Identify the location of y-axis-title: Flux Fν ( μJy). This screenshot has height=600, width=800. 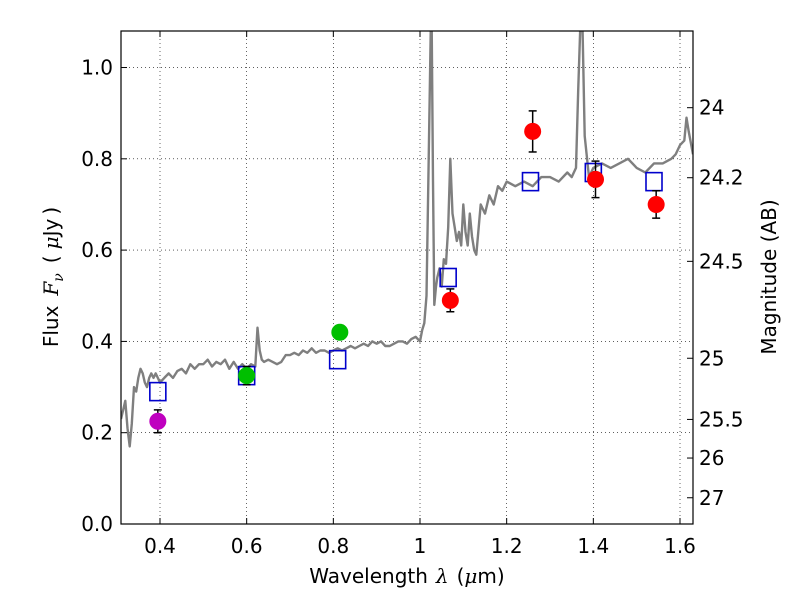
(53, 277).